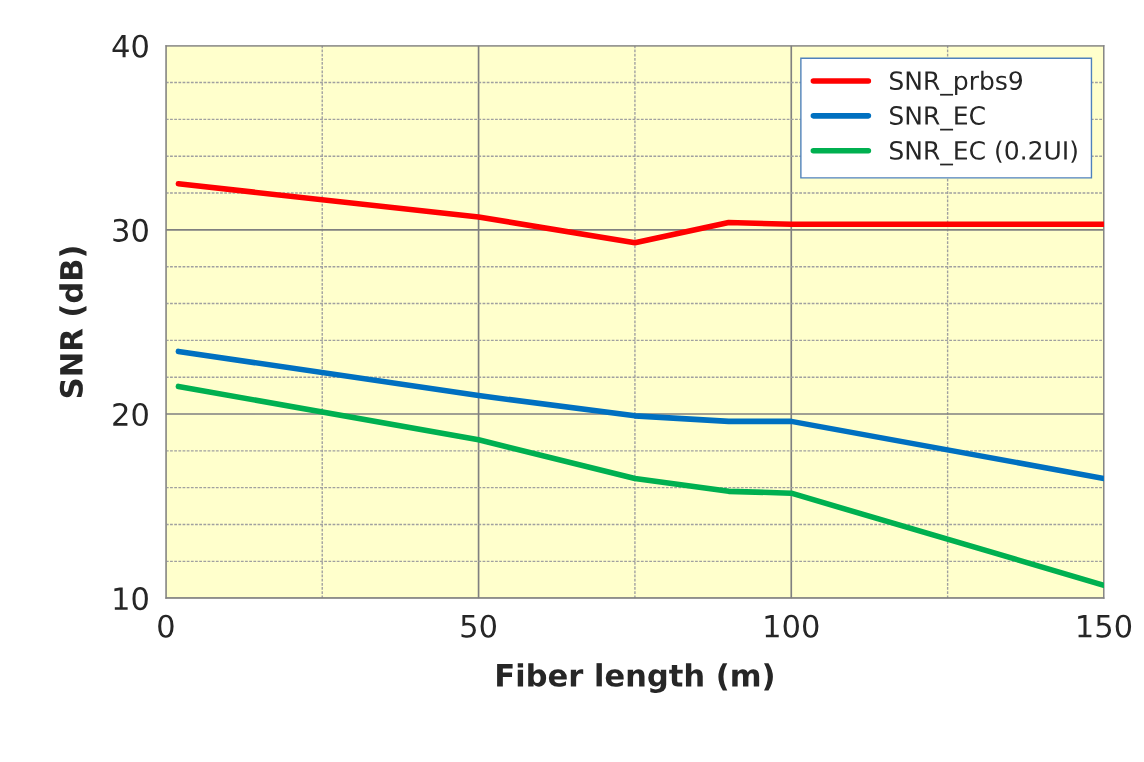 The height and width of the screenshot is (762, 1144). Describe the element at coordinates (937, 118) in the screenshot. I see `legend-label: SNR_EC` at that location.